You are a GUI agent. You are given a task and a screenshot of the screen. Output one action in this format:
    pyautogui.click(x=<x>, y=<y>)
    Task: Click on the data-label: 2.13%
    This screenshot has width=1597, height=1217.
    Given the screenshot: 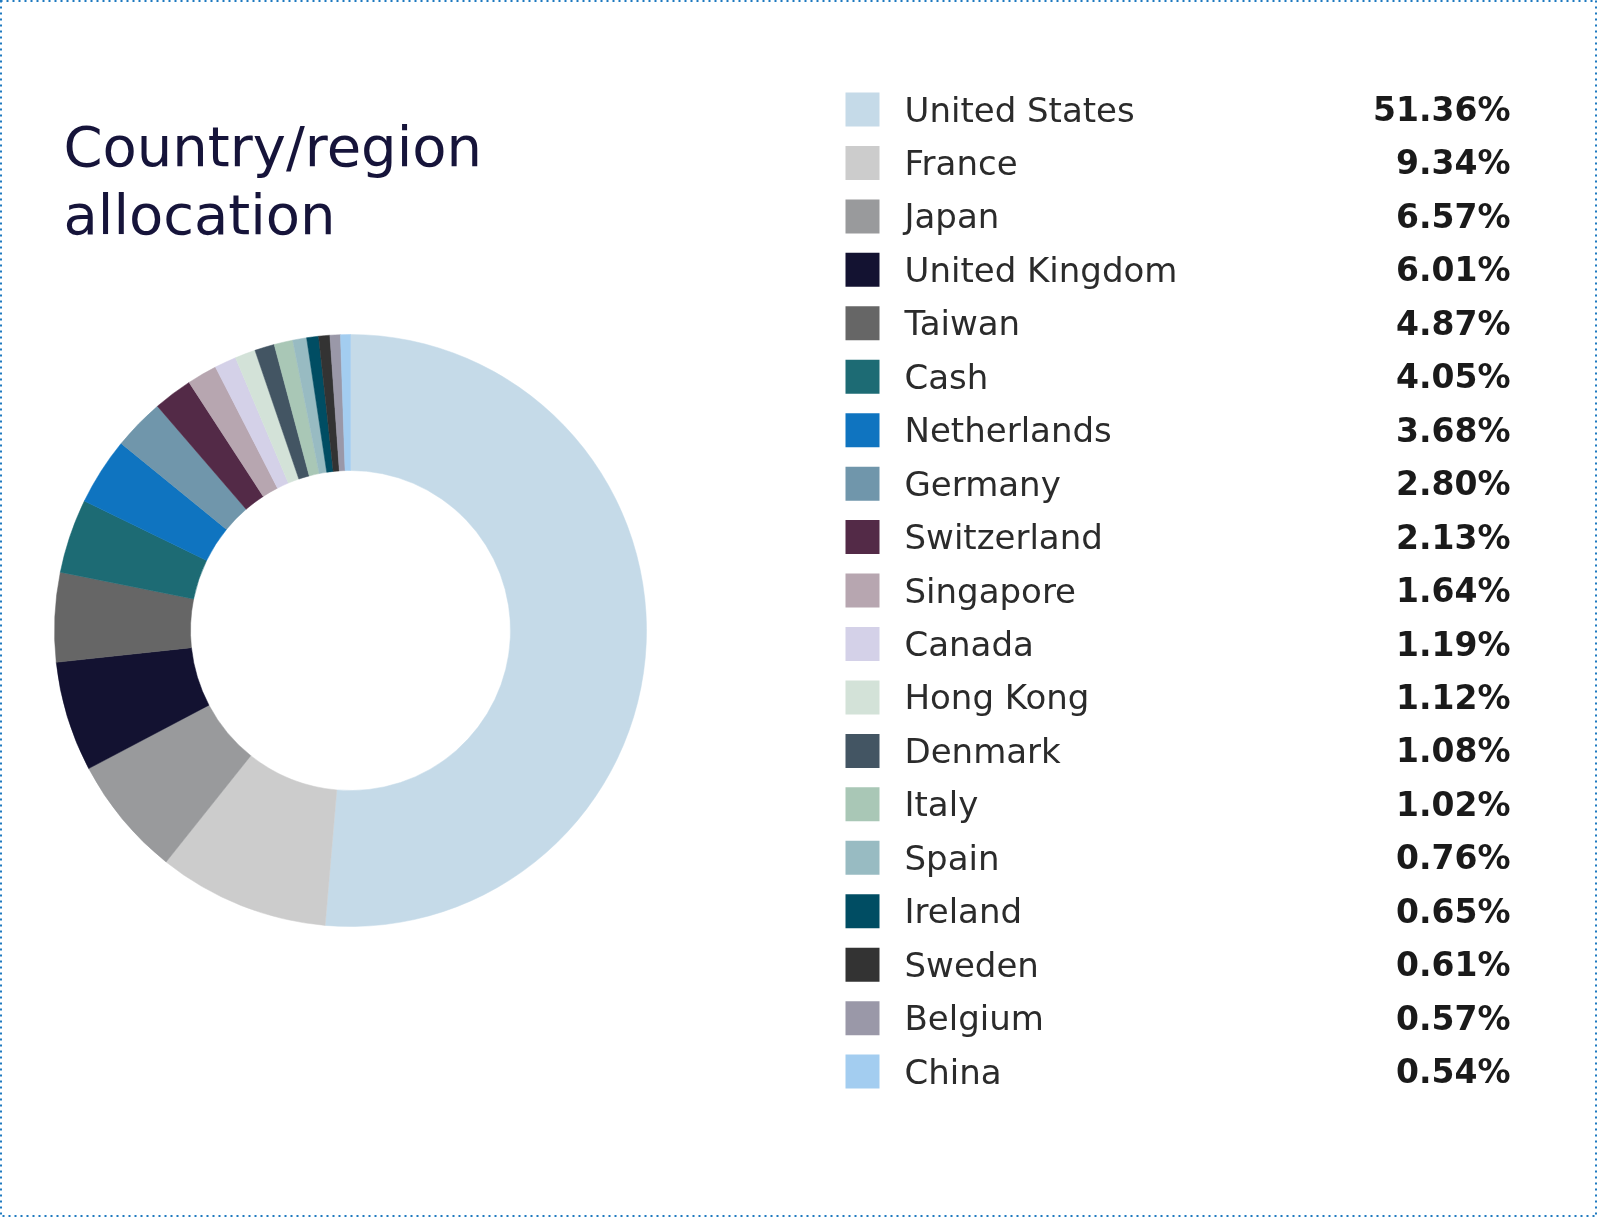 What is the action you would take?
    pyautogui.click(x=1453, y=537)
    